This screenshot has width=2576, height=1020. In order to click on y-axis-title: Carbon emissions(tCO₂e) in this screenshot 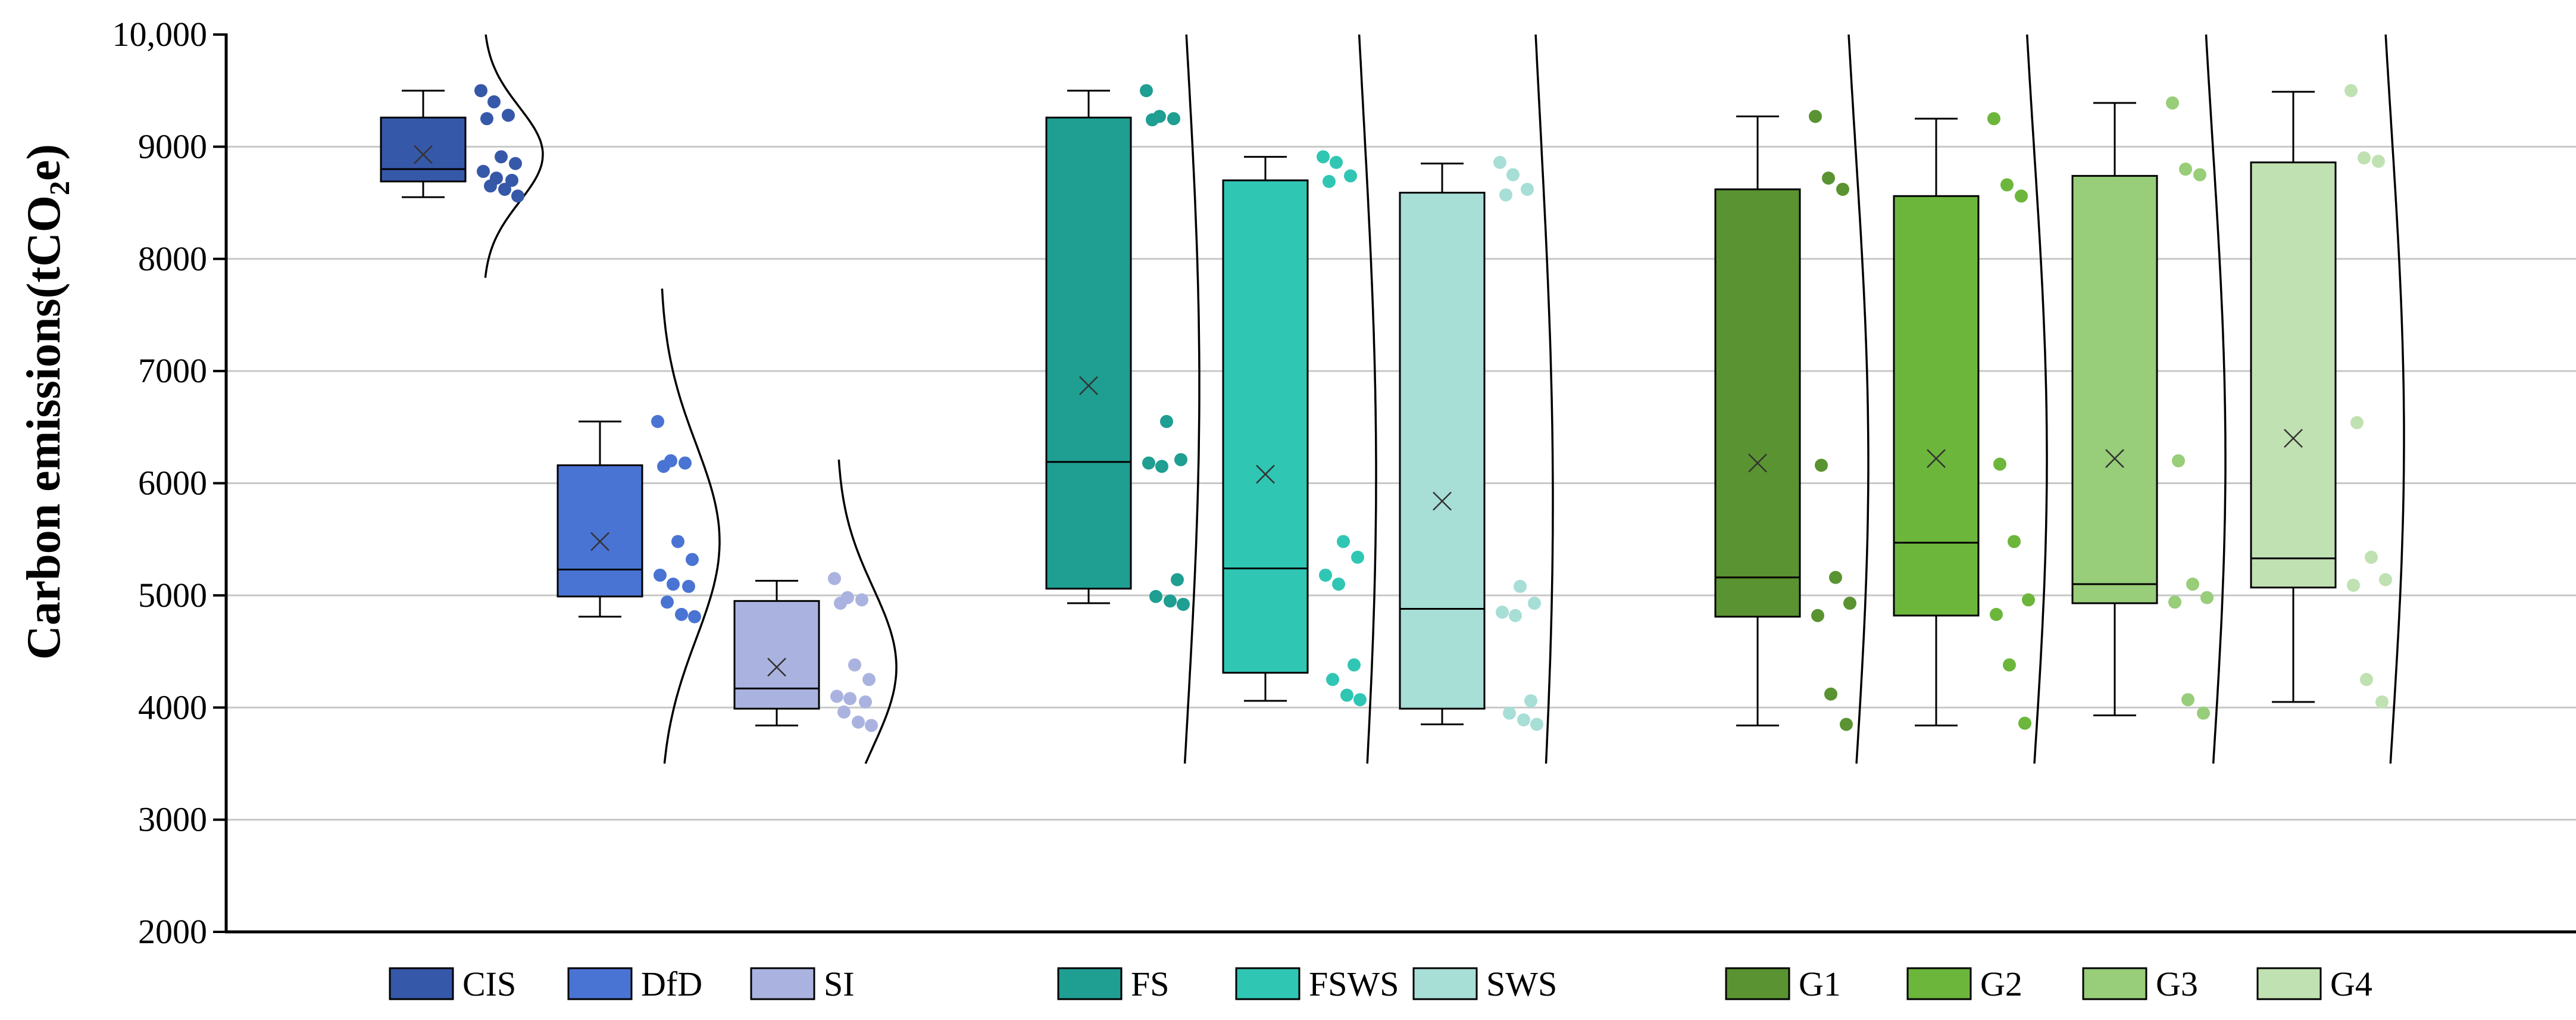, I will do `click(44, 402)`.